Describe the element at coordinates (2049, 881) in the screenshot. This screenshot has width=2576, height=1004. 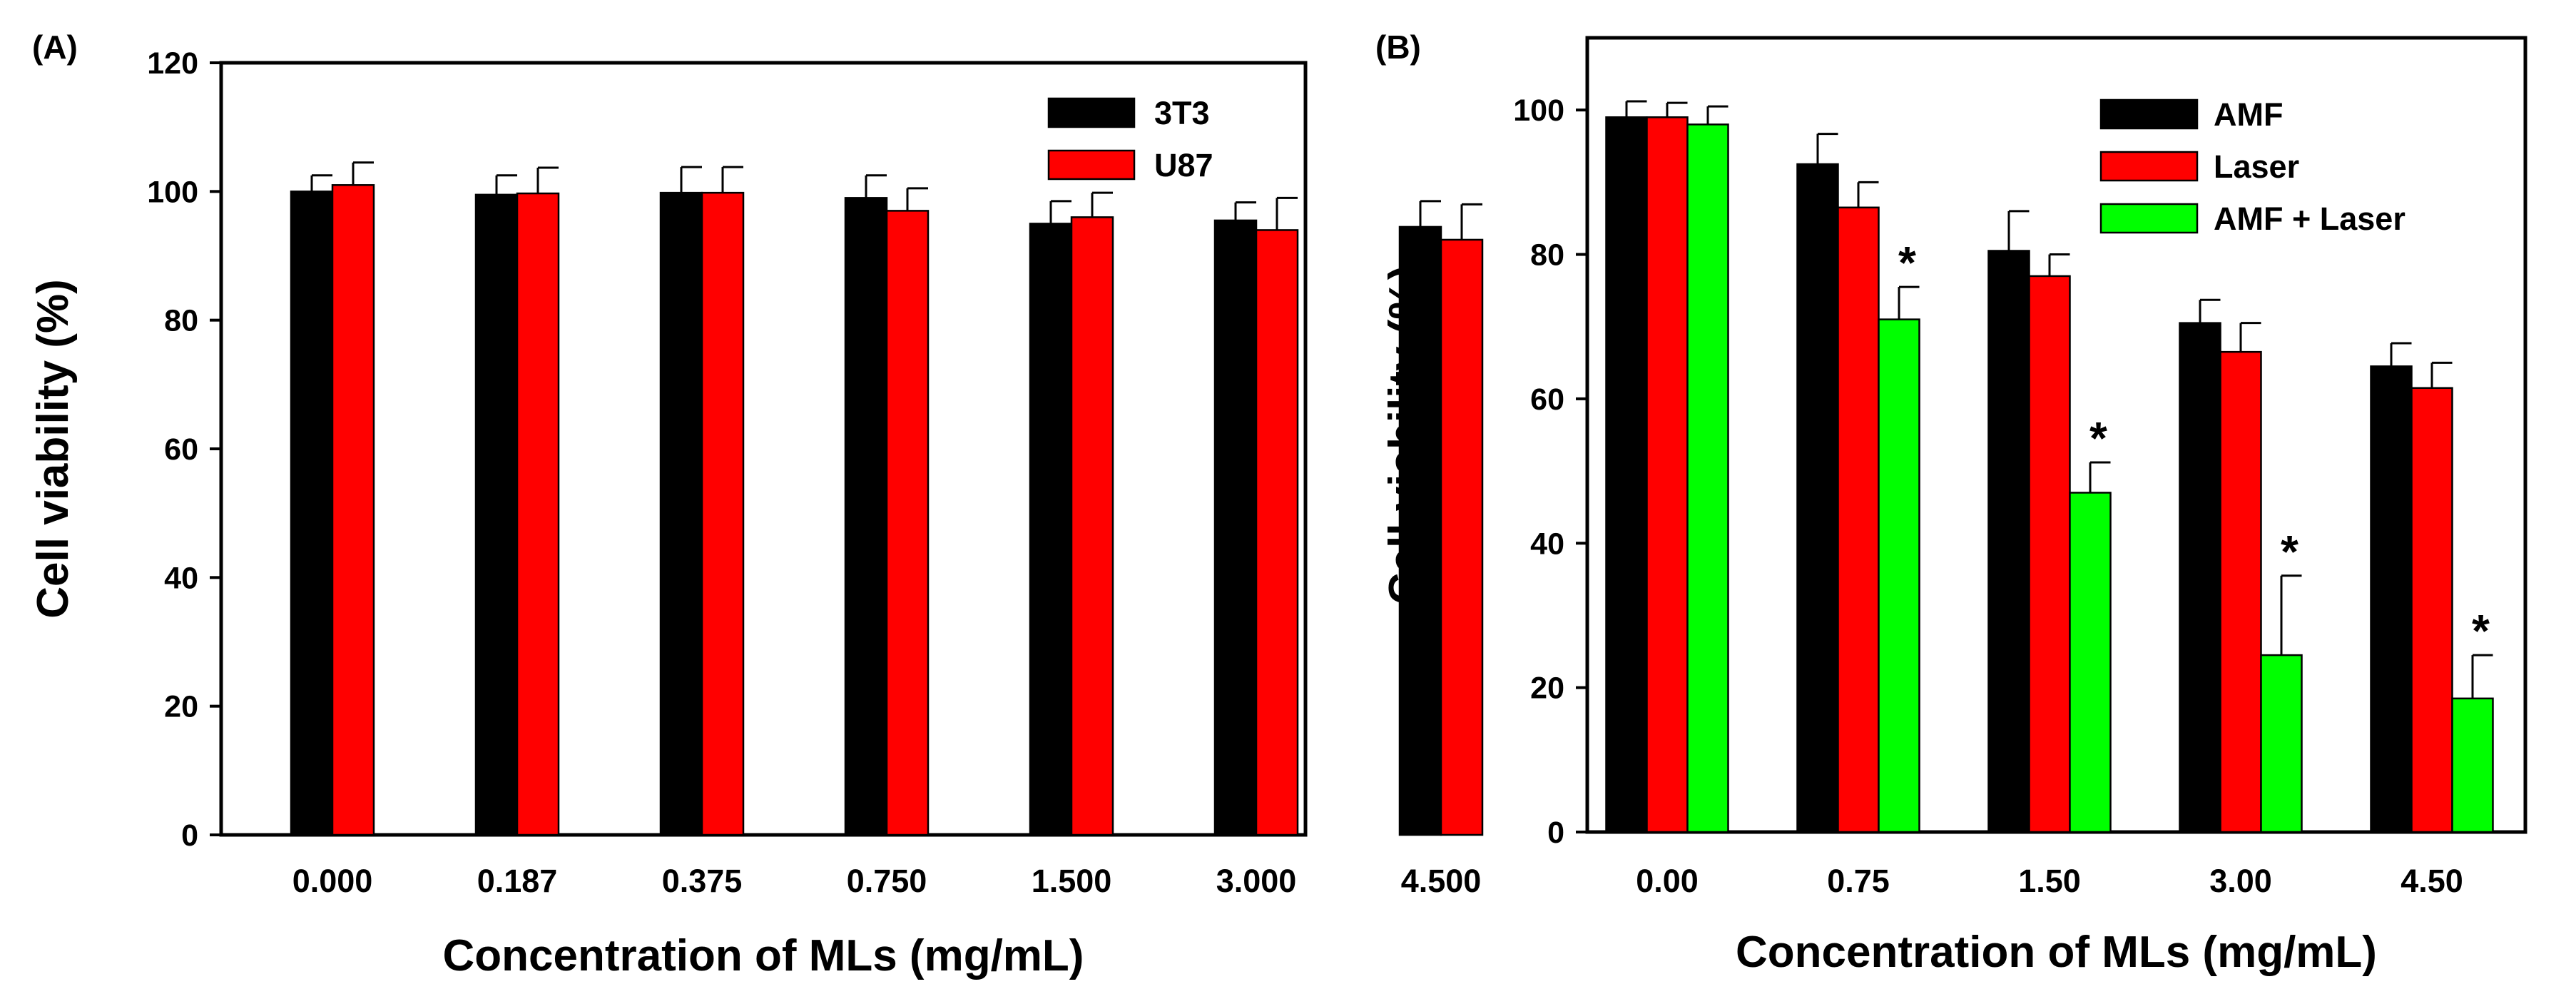
I see `x-tick-label: 1.50` at that location.